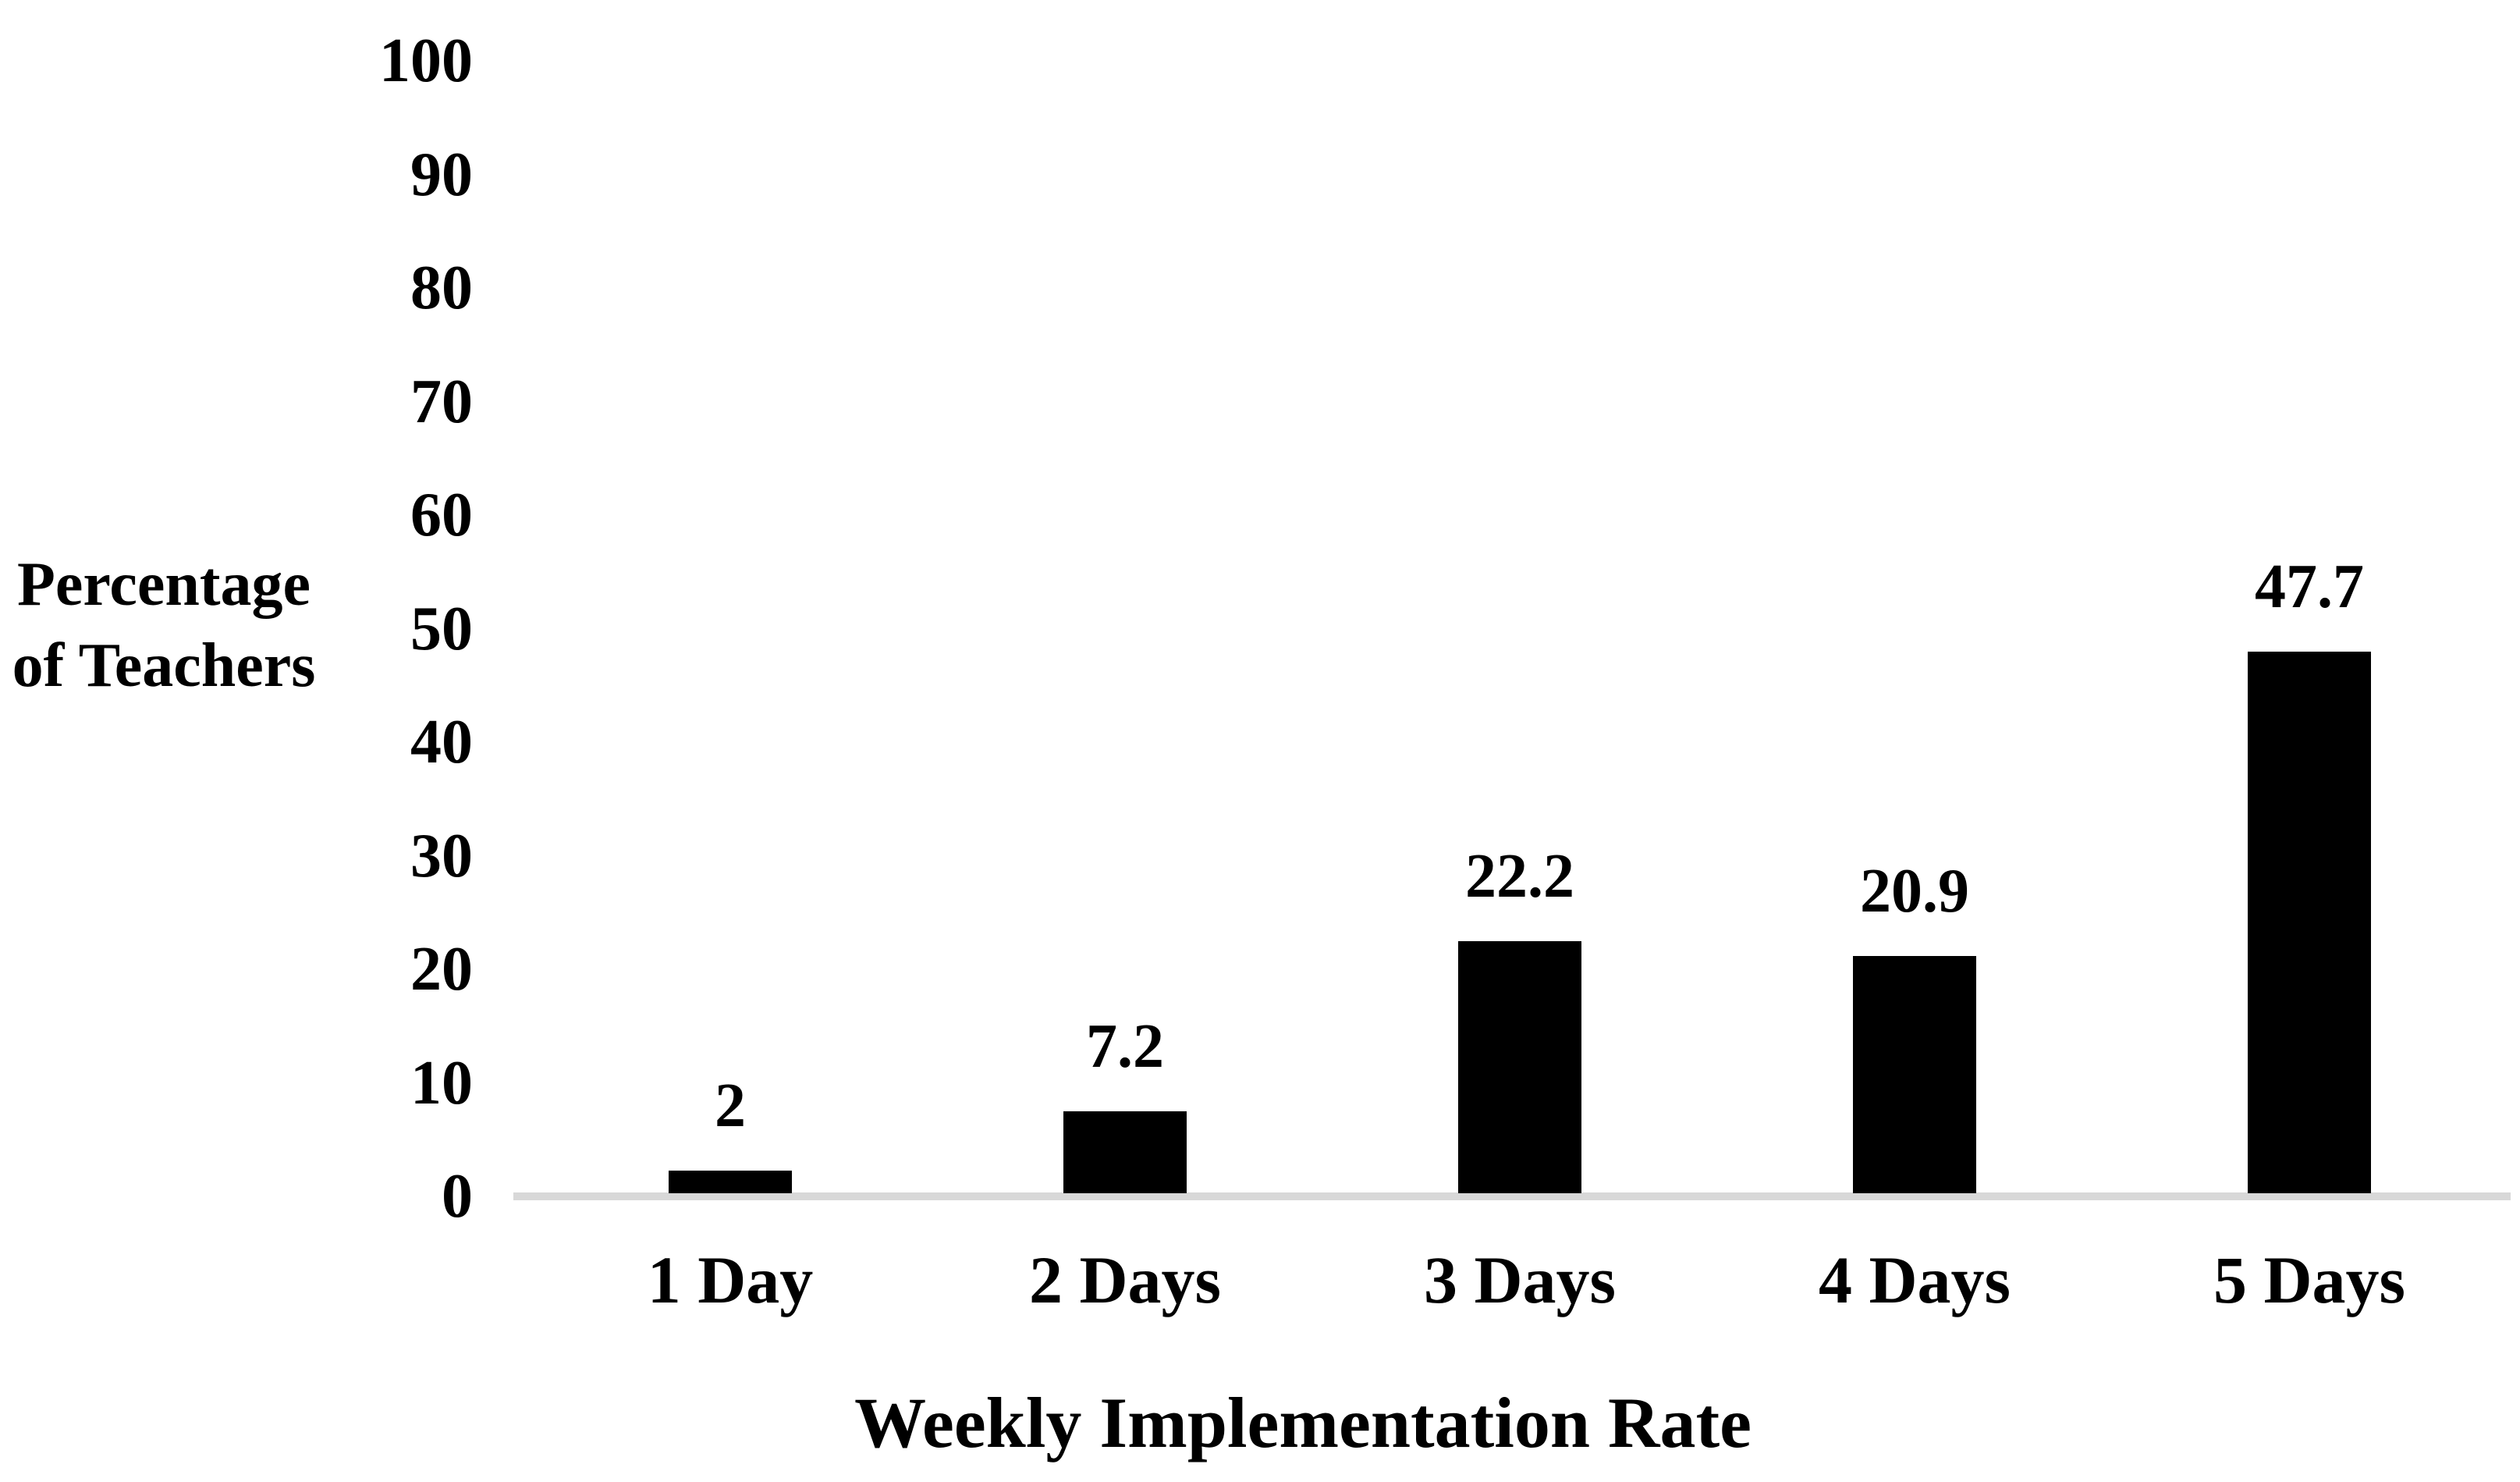  What do you see at coordinates (1914, 1279) in the screenshot?
I see `category-label: 4 Days` at bounding box center [1914, 1279].